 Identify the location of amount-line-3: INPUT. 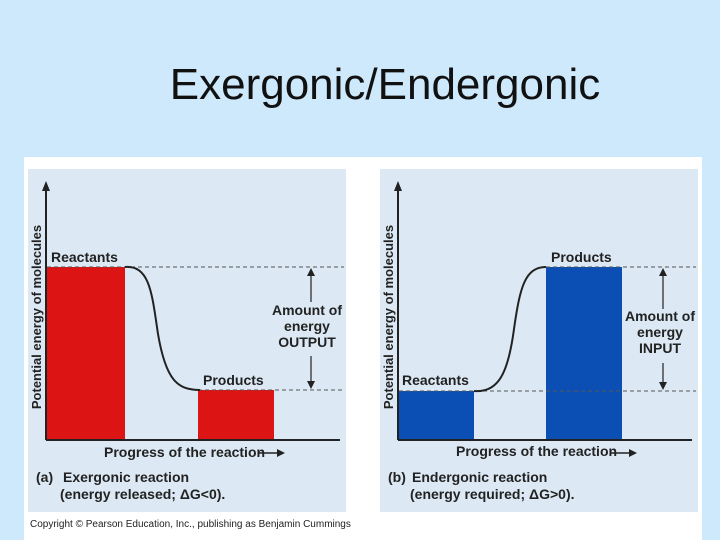
(660, 348).